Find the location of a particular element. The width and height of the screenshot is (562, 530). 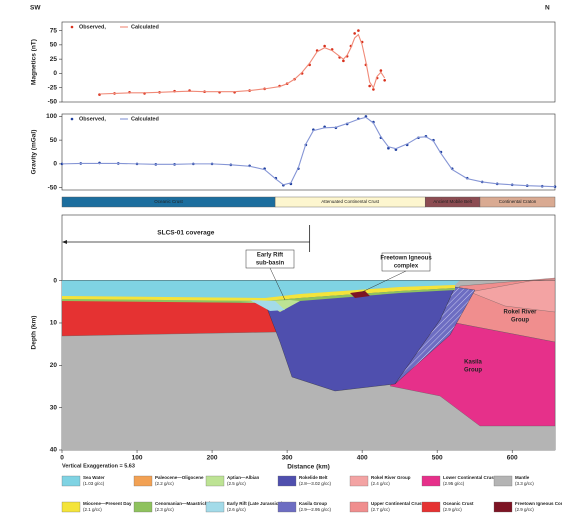

coverage-label: SLCS-01 coverage is located at coordinates (185, 233).